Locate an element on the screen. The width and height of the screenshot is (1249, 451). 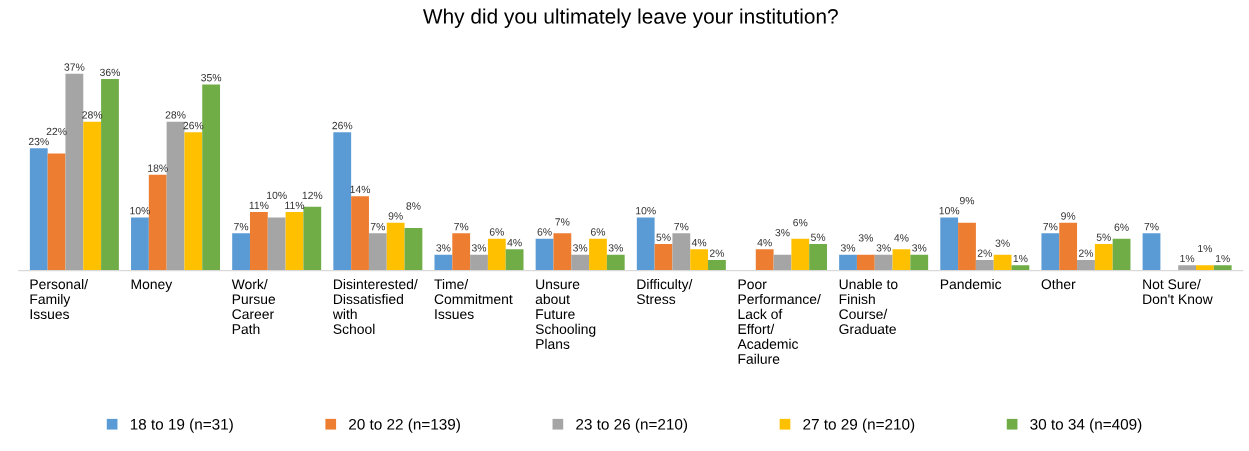
x-tick-label: Work/ Pursue Career Path is located at coordinates (253, 306).